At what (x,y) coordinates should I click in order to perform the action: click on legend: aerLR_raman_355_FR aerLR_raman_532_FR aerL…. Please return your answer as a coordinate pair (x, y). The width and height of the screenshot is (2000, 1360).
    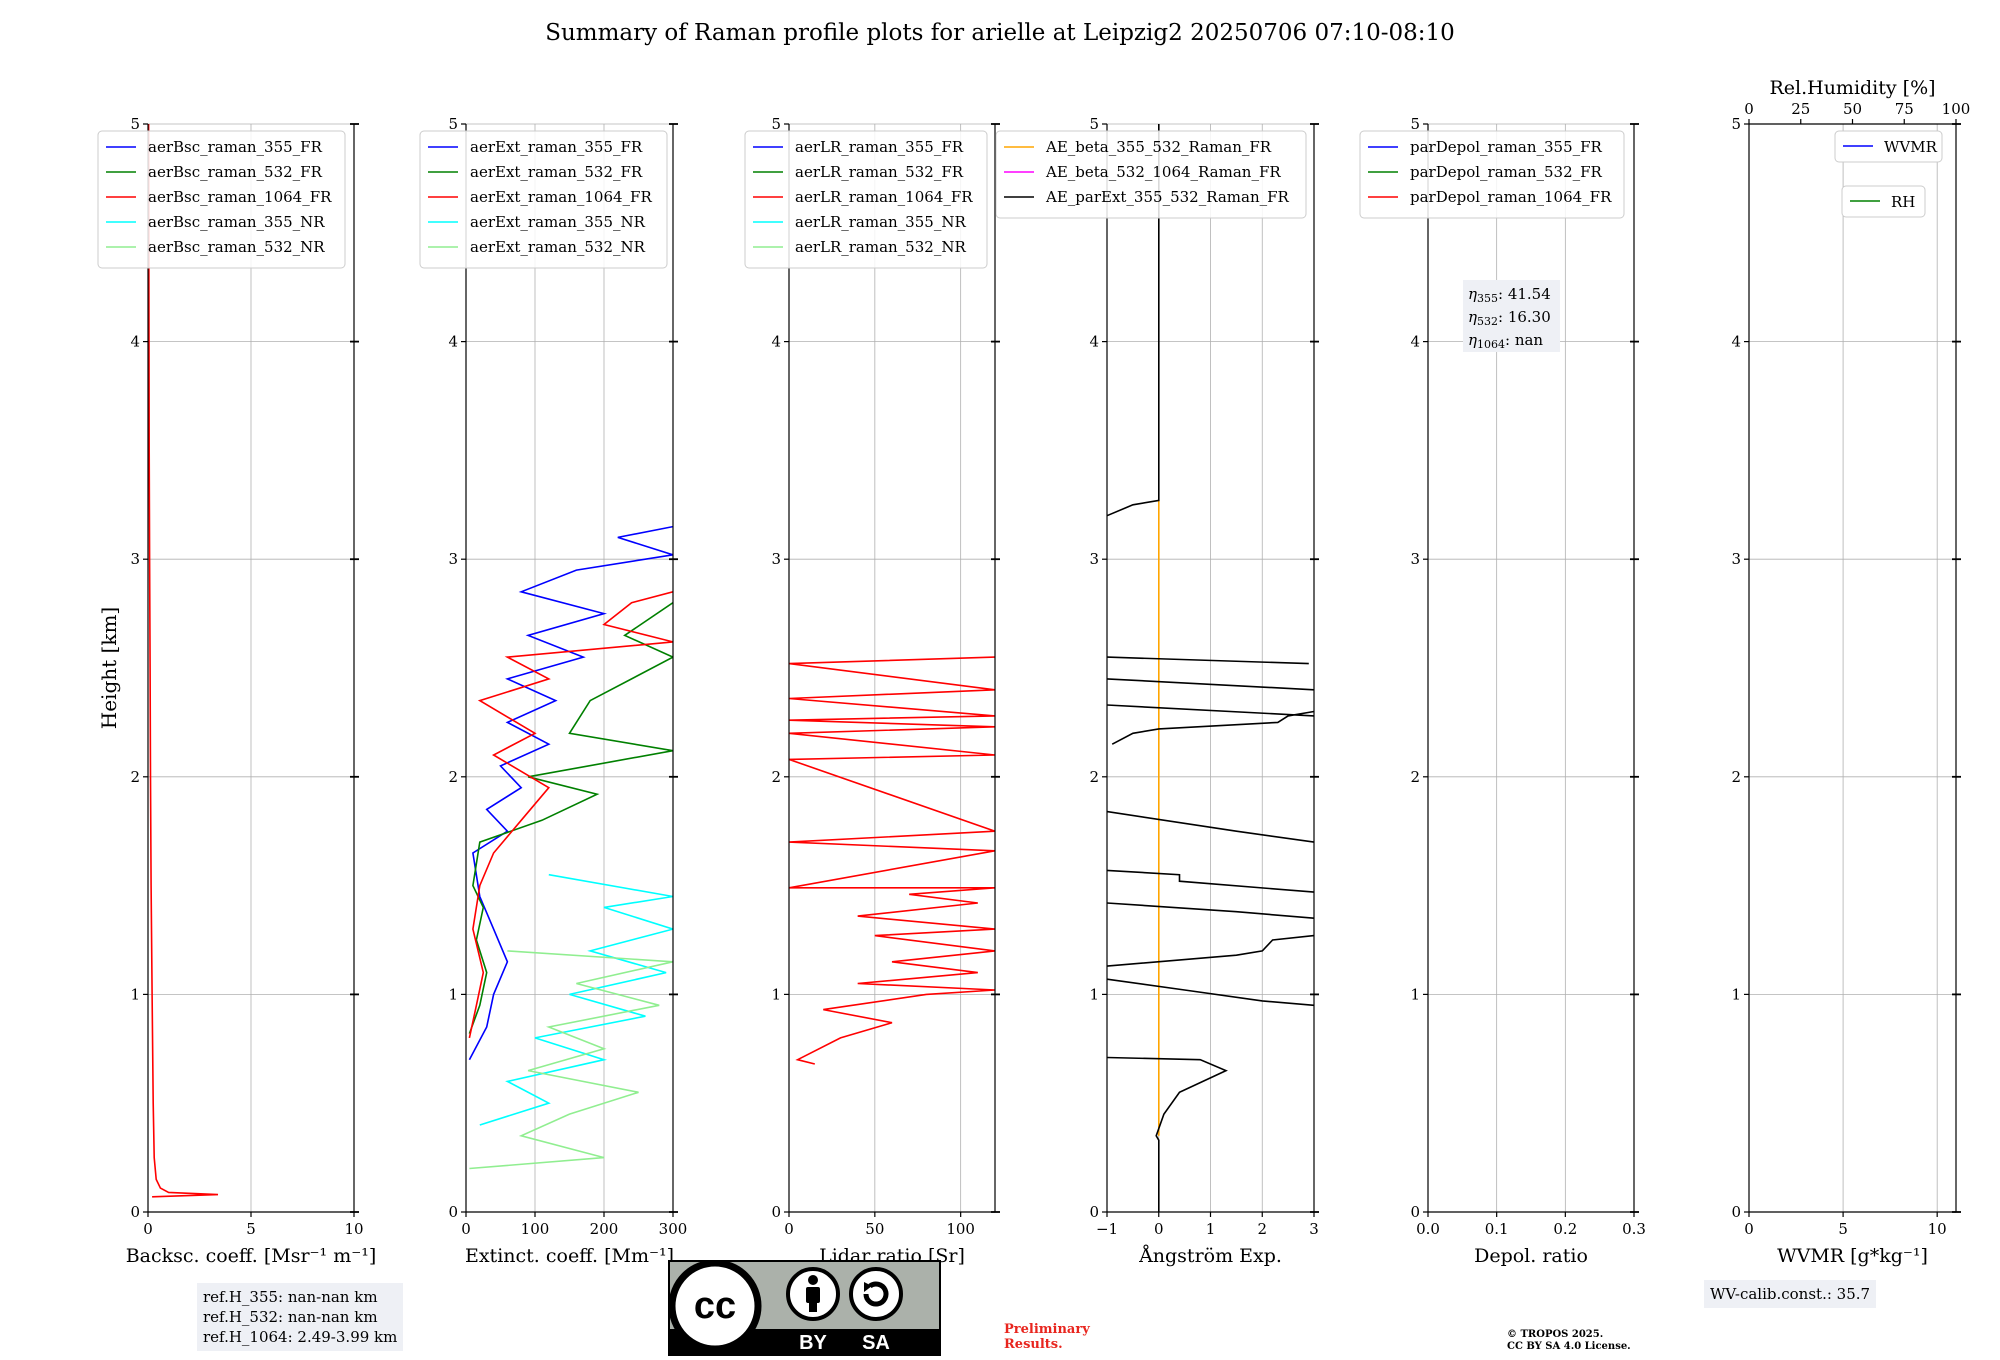
    Looking at the image, I should click on (866, 199).